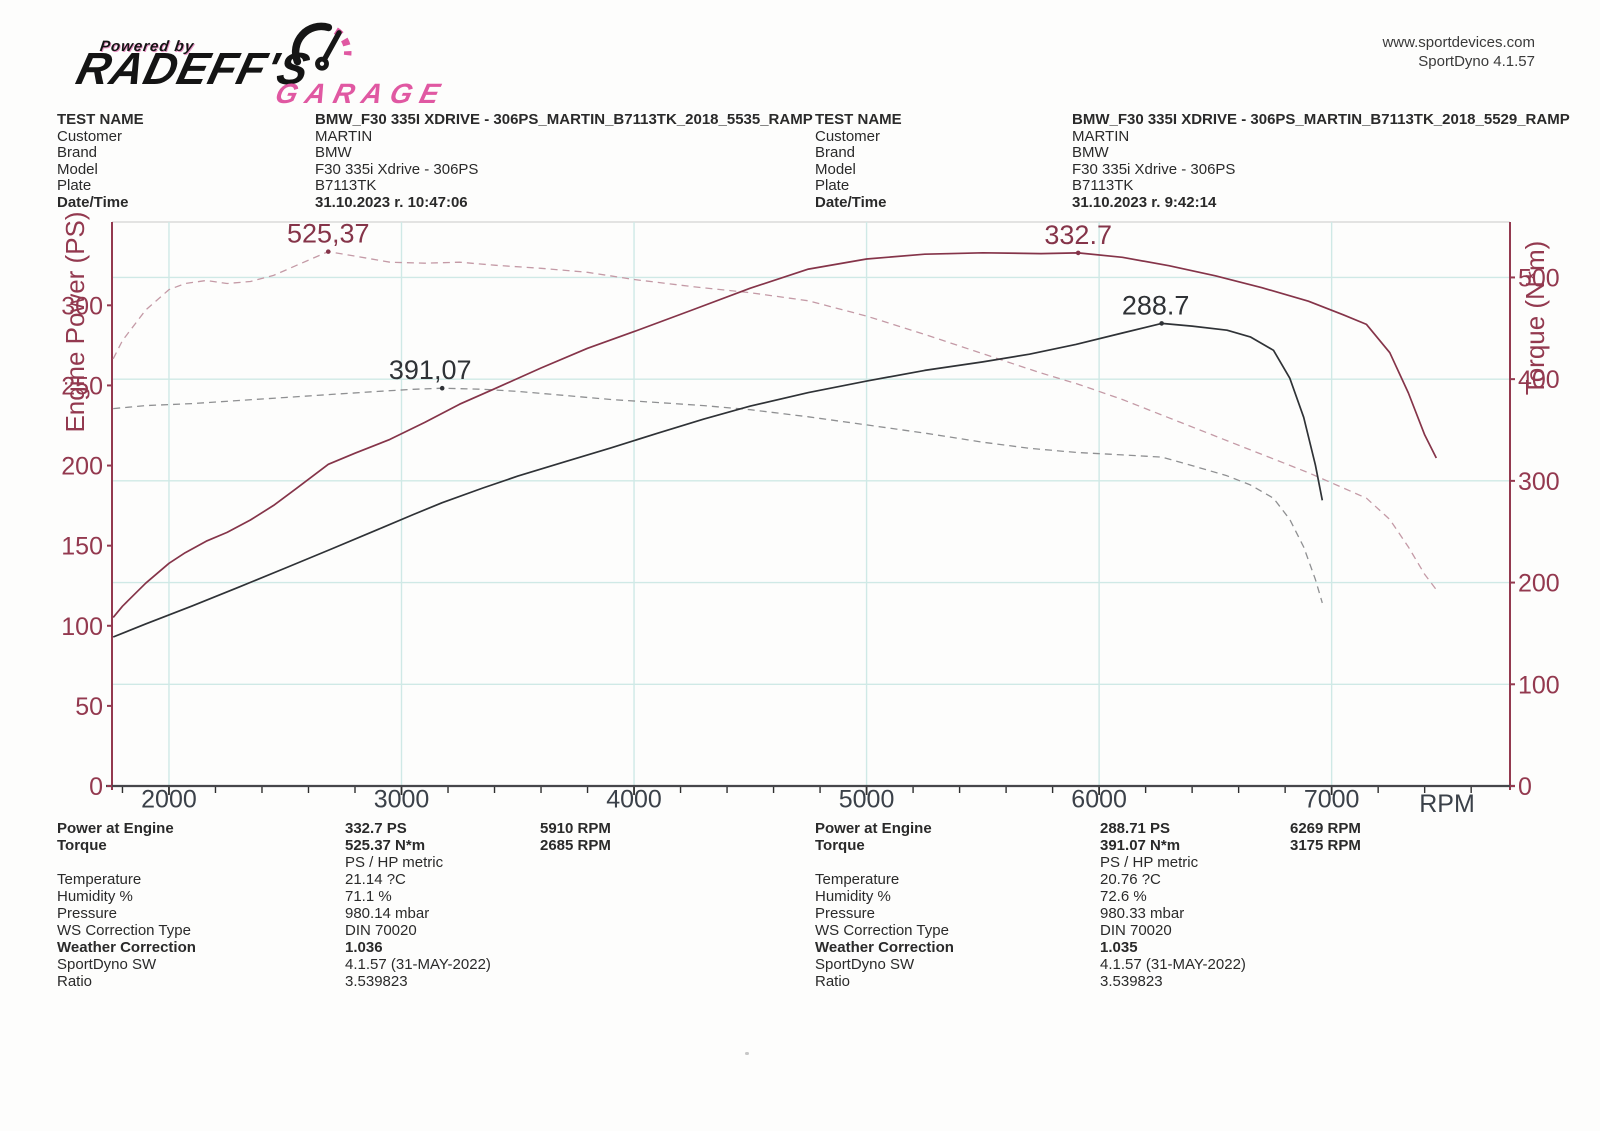 The width and height of the screenshot is (1600, 1131). What do you see at coordinates (1119, 947) in the screenshot?
I see `row-value: 1.035` at bounding box center [1119, 947].